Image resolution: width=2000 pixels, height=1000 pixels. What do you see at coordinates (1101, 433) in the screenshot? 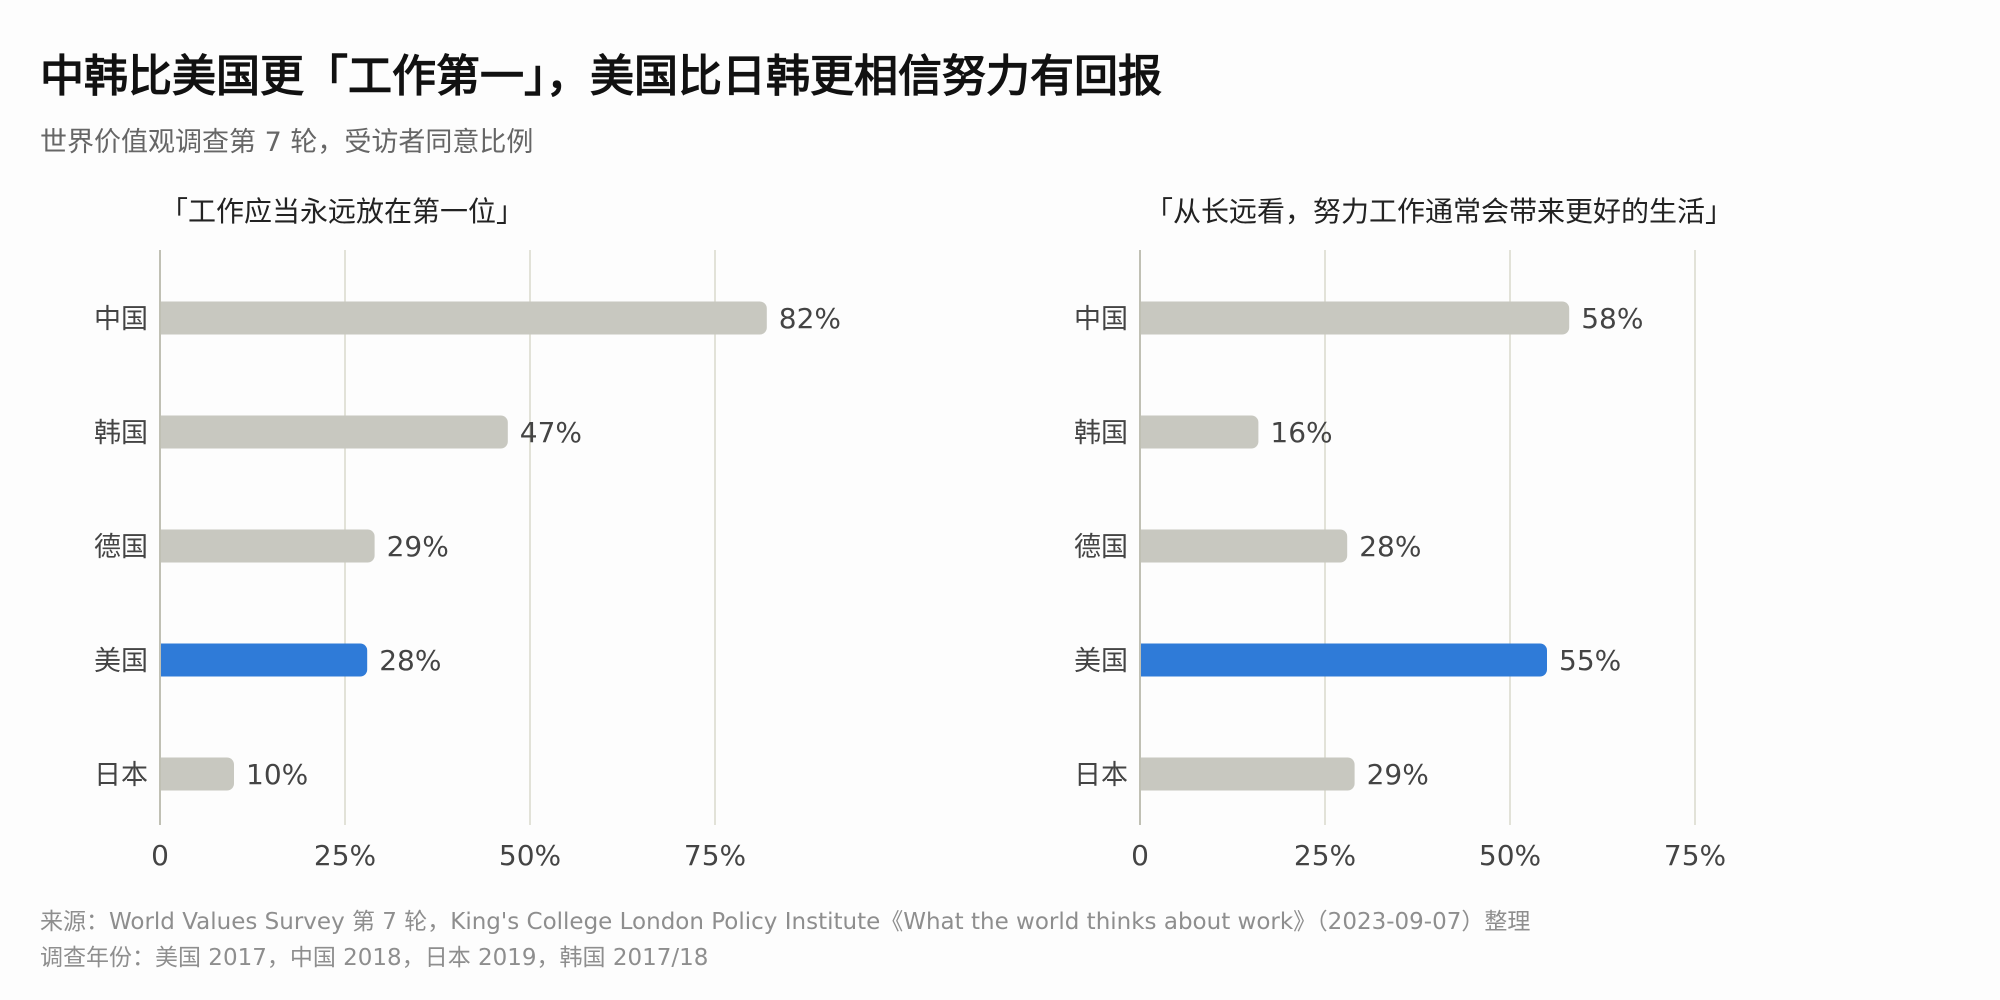
I see `right-category-label: 韩国` at bounding box center [1101, 433].